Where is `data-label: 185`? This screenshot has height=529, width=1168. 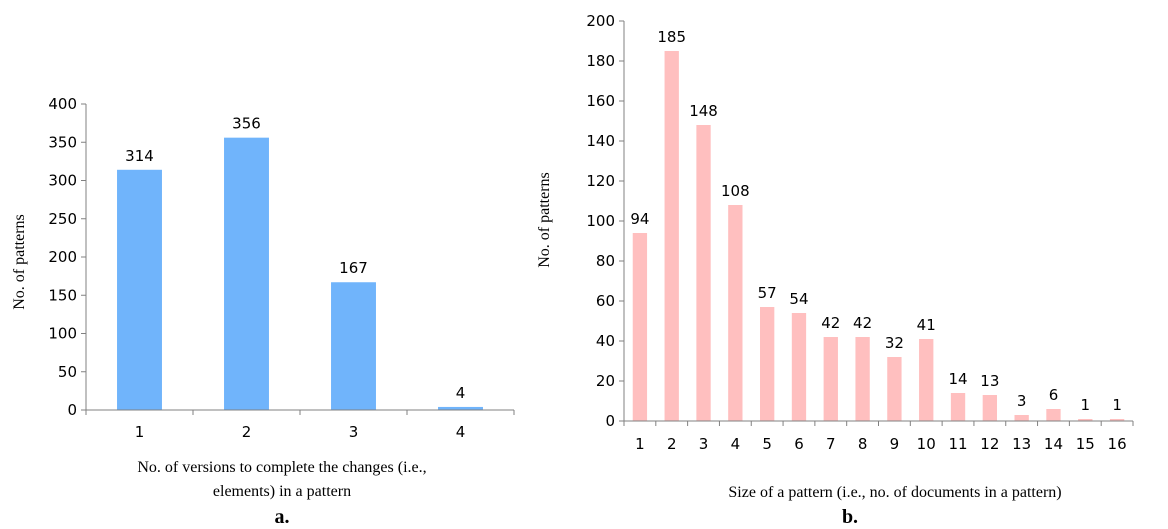
data-label: 185 is located at coordinates (671, 37).